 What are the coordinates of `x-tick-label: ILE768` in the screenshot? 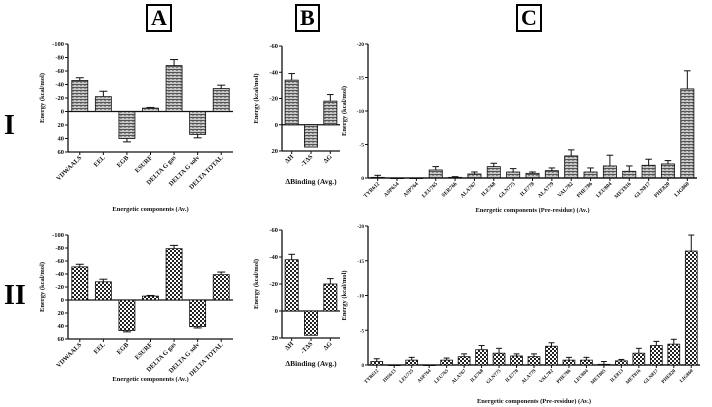 It's located at (477, 376).